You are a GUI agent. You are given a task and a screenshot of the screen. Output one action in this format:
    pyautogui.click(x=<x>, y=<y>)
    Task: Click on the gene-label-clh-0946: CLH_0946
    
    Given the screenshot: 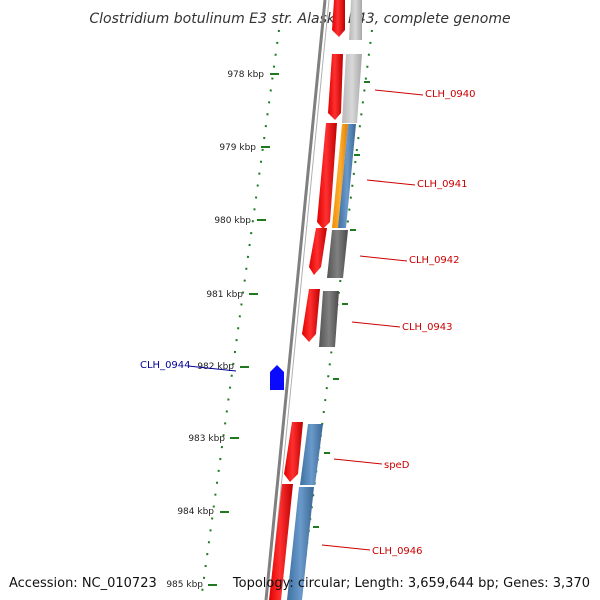 What is the action you would take?
    pyautogui.click(x=397, y=551)
    